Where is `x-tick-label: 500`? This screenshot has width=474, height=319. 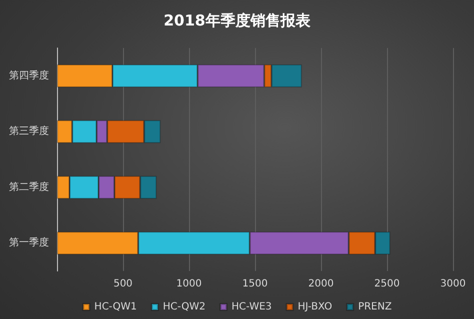 x-tick-label: 500 is located at coordinates (123, 284).